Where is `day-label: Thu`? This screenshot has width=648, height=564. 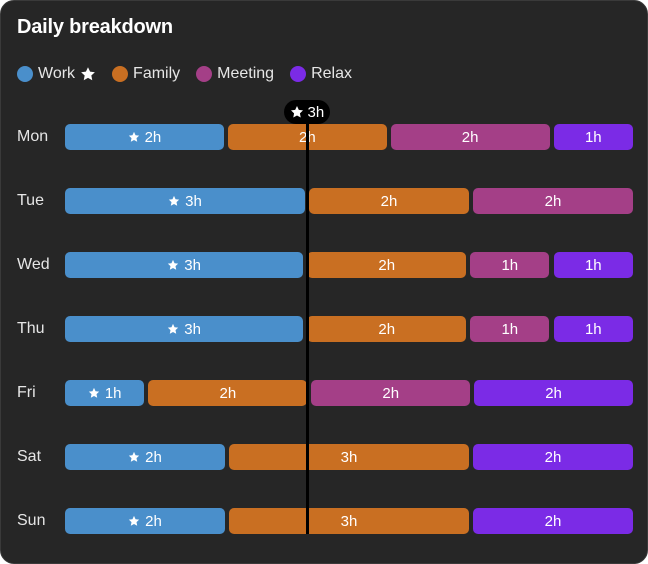 day-label: Thu is located at coordinates (31, 328).